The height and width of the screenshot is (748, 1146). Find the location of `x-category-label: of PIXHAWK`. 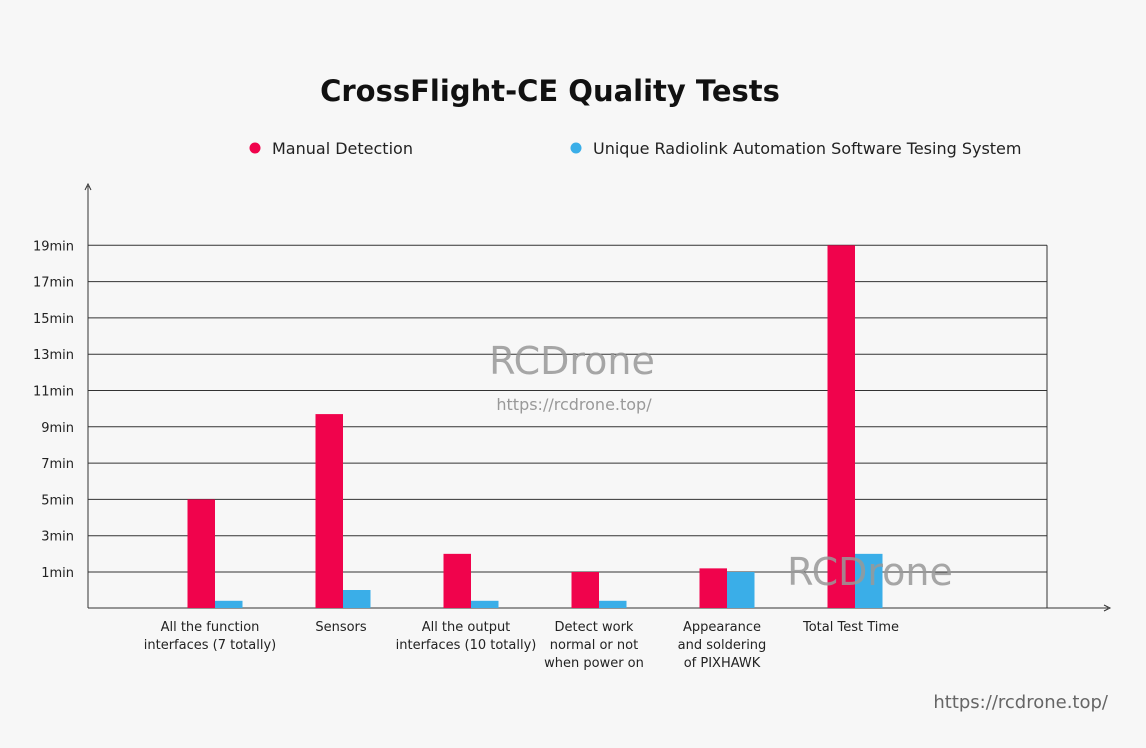

x-category-label: of PIXHAWK is located at coordinates (722, 663).